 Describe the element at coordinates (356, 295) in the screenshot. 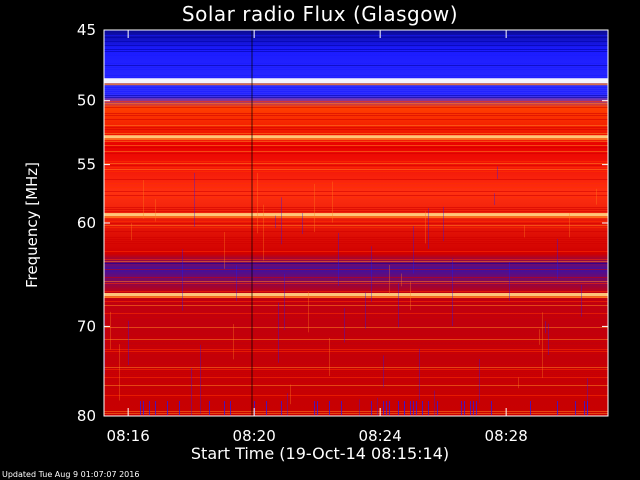

I see `bright-band` at that location.